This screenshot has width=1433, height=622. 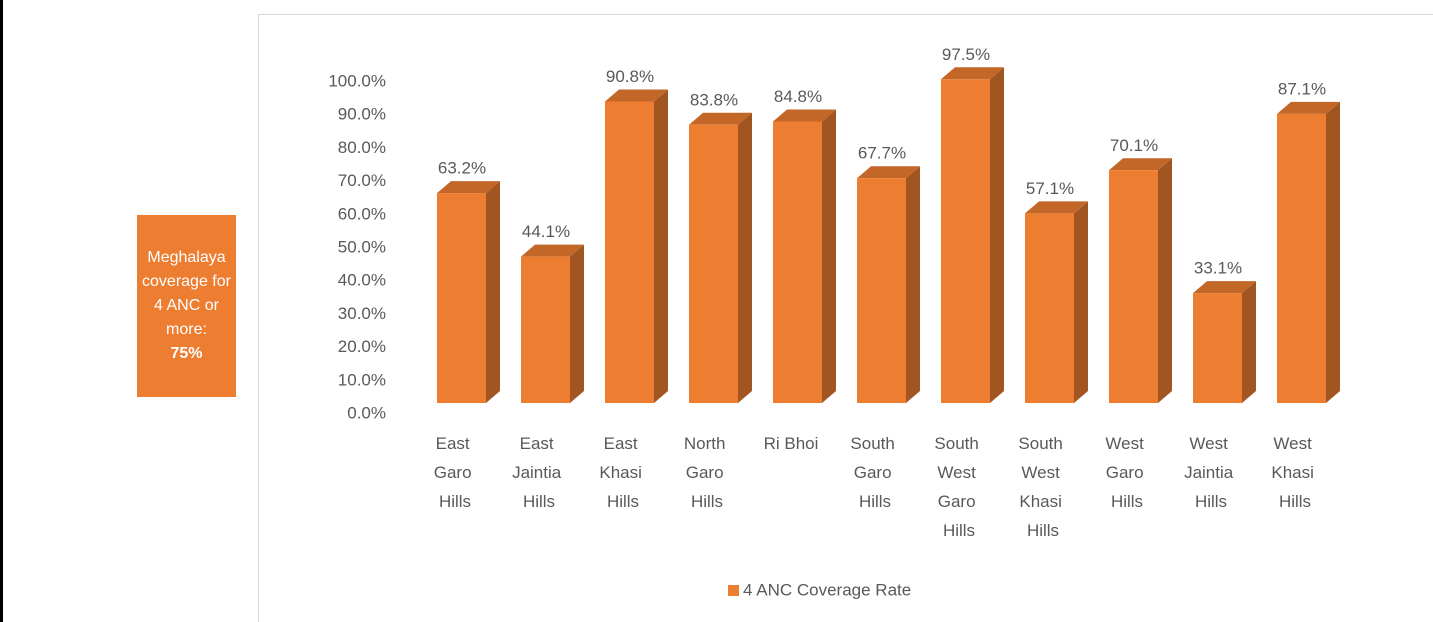 What do you see at coordinates (366, 412) in the screenshot?
I see `y-tick-label: 0.0%` at bounding box center [366, 412].